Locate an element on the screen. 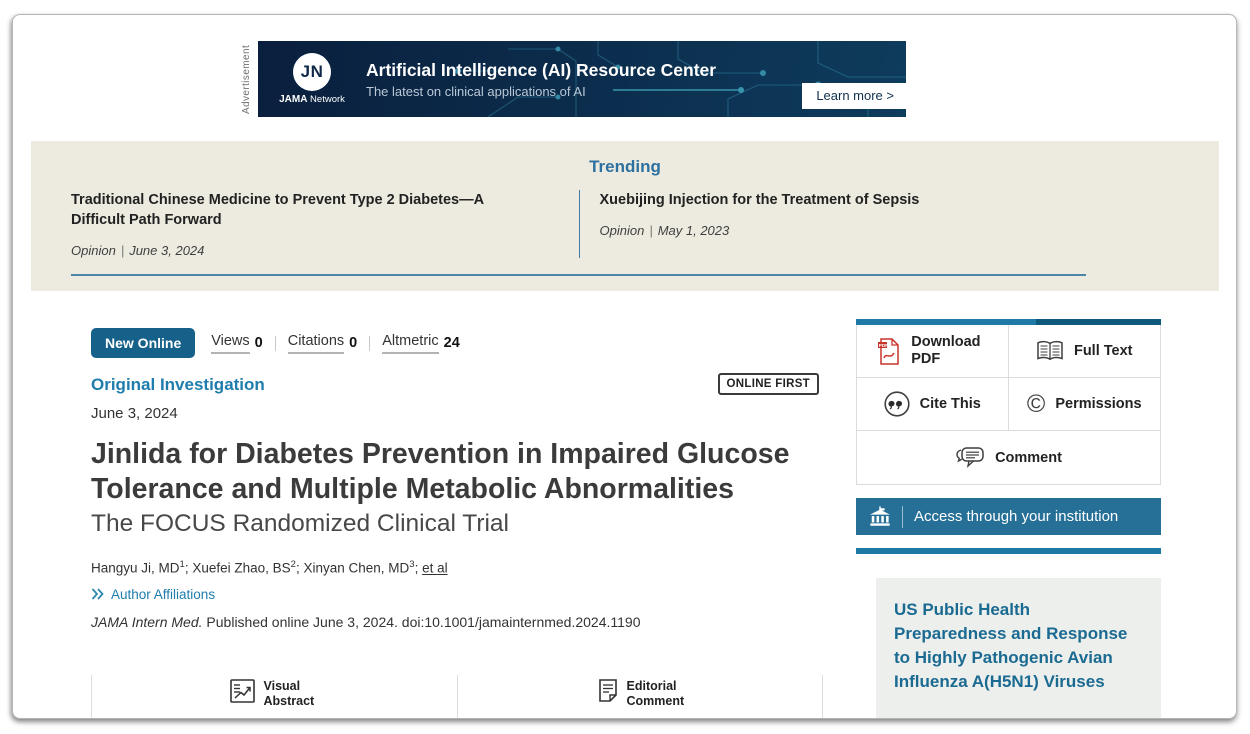 This screenshot has width=1250, height=734. citations-count: 0 is located at coordinates (353, 343).